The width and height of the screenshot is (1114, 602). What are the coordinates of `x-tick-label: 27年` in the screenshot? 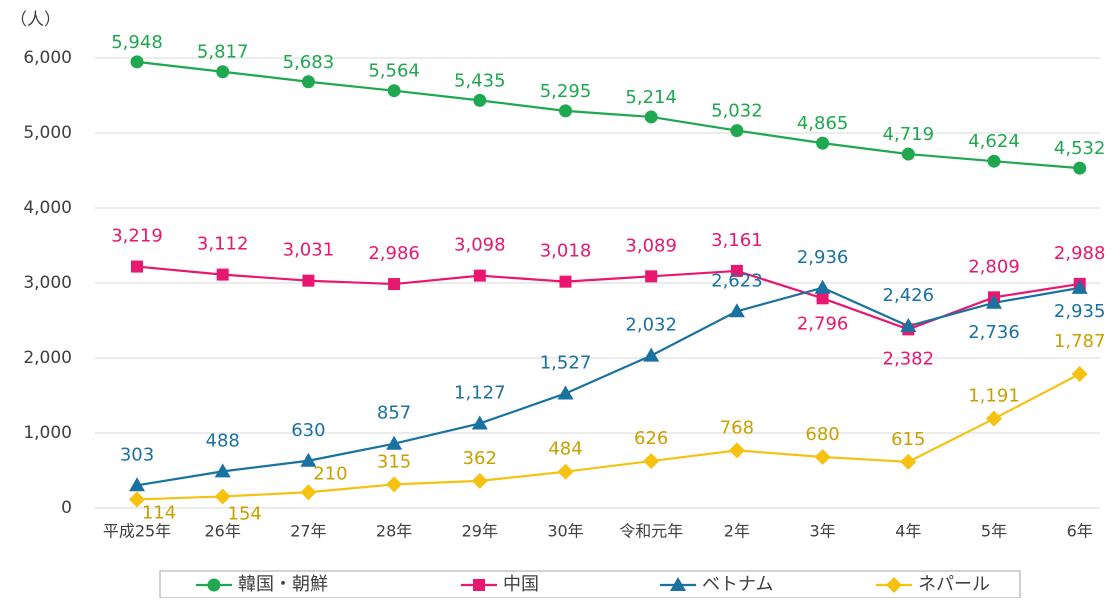 It's located at (308, 531).